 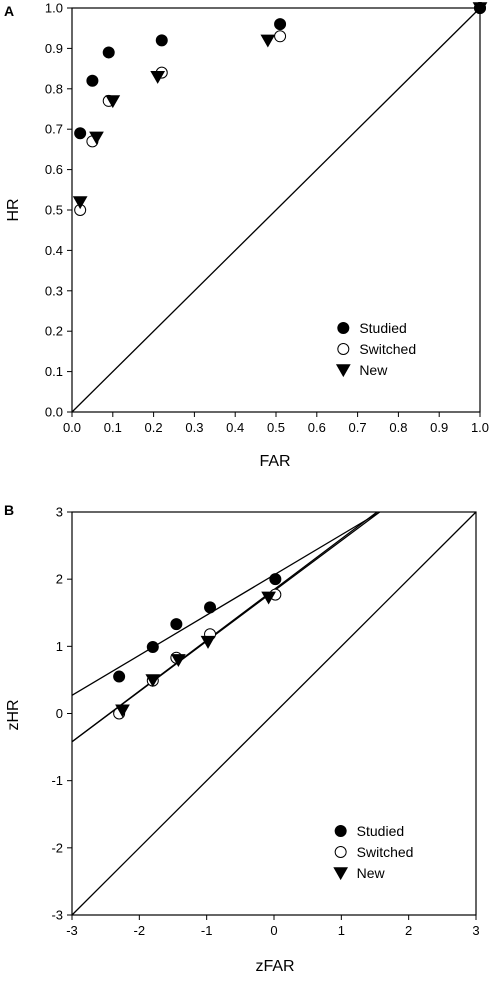 What do you see at coordinates (194, 427) in the screenshot?
I see `x-tick-label: 0.3` at bounding box center [194, 427].